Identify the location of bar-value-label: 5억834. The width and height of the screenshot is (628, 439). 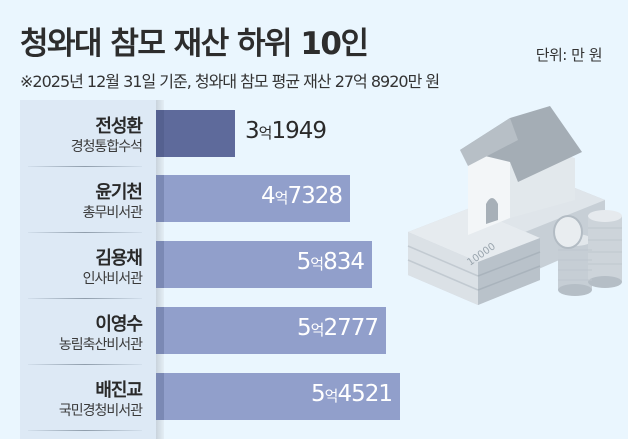
(330, 262).